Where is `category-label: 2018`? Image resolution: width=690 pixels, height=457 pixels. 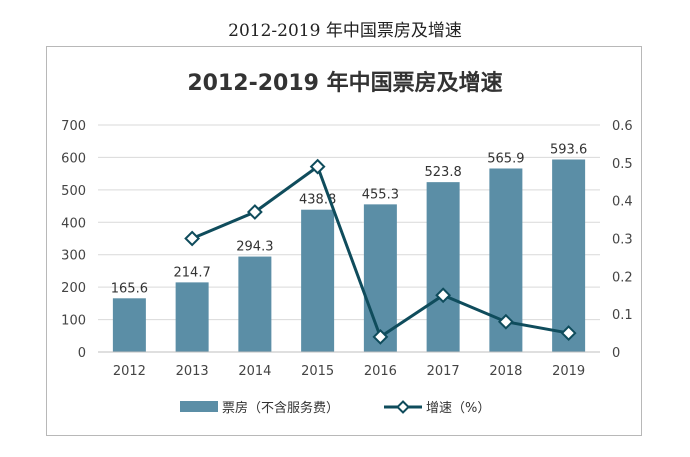
category-label: 2018 is located at coordinates (505, 371).